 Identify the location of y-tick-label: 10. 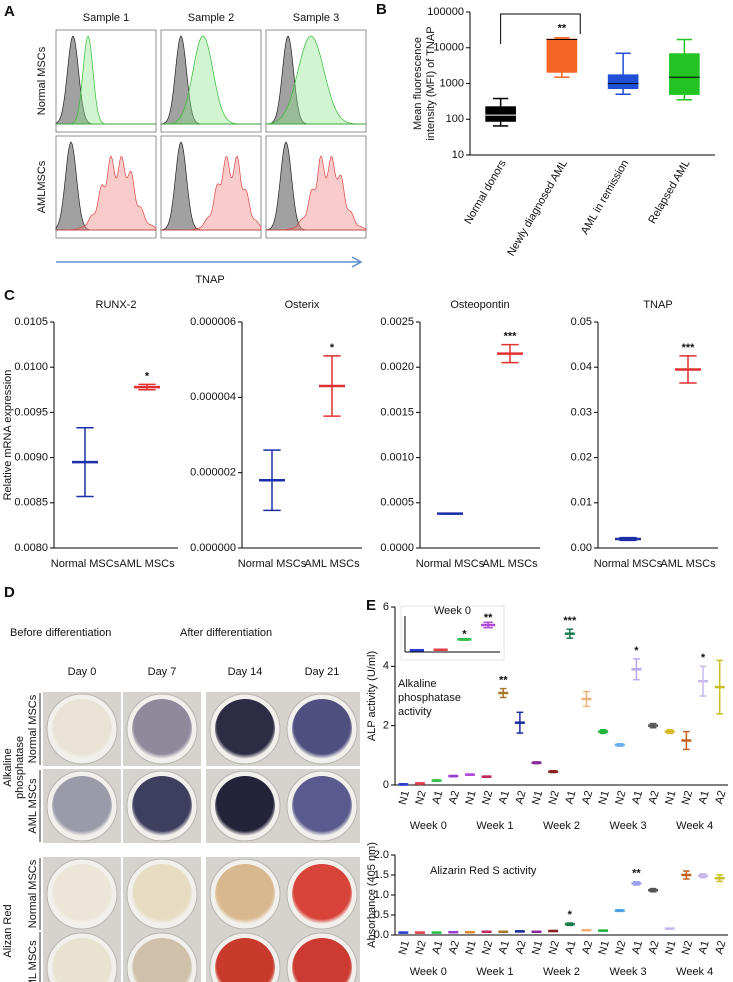
(458, 155).